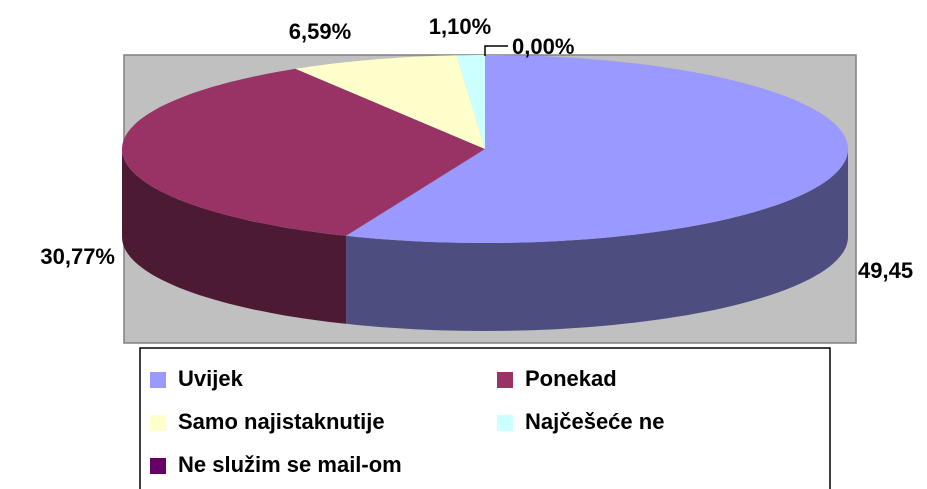 Image resolution: width=927 pixels, height=489 pixels. What do you see at coordinates (281, 421) in the screenshot?
I see `legend-label: Samo najistaknutije` at bounding box center [281, 421].